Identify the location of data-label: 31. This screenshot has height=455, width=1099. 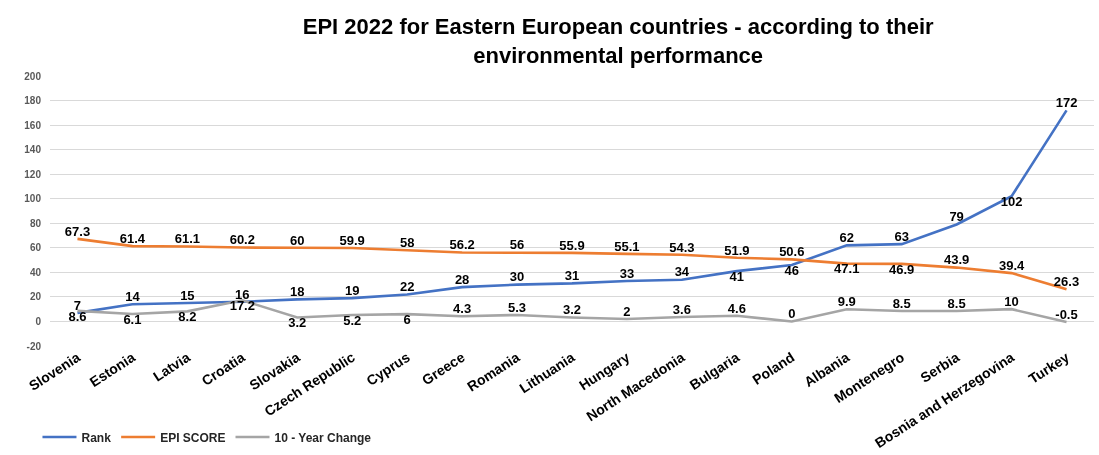
(572, 276).